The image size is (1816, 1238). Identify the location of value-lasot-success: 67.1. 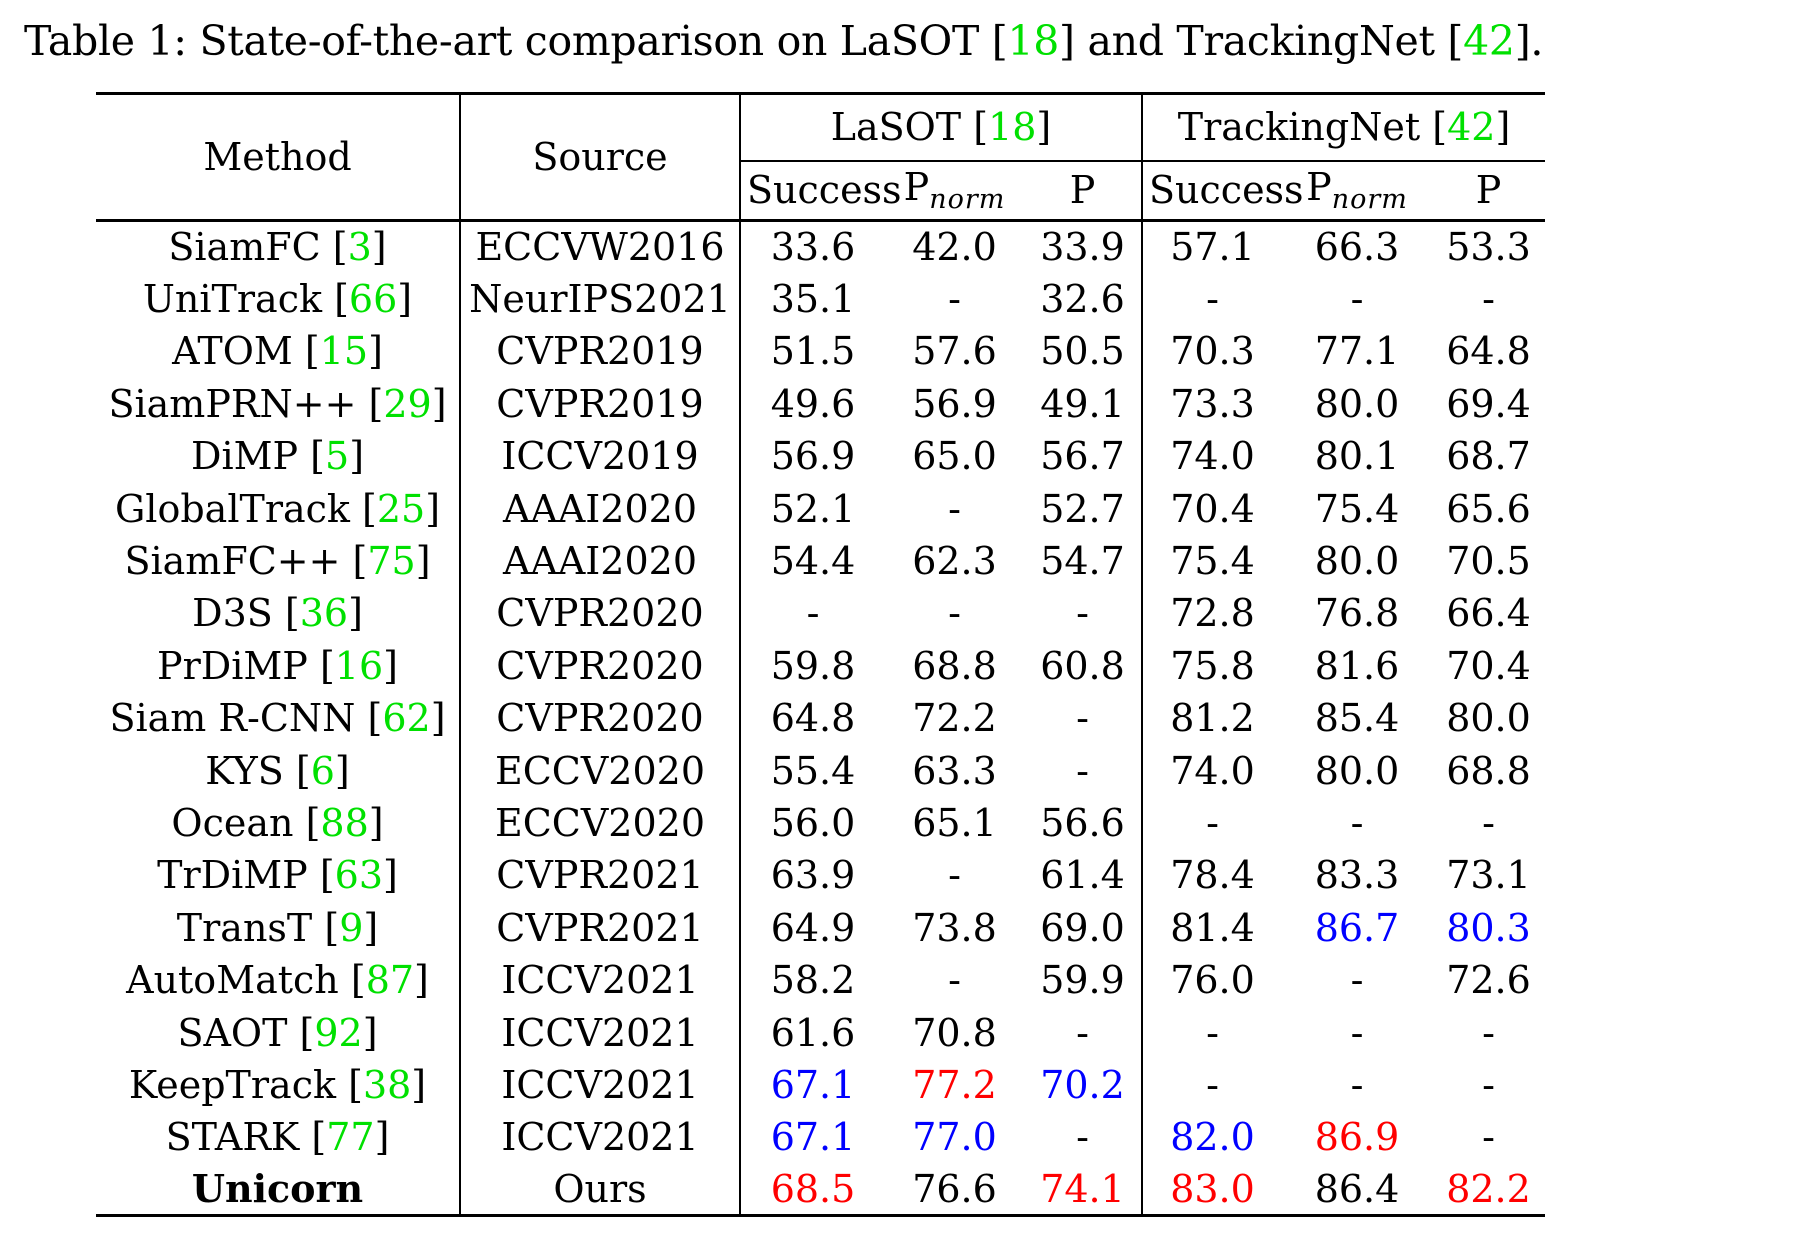
(813, 1084).